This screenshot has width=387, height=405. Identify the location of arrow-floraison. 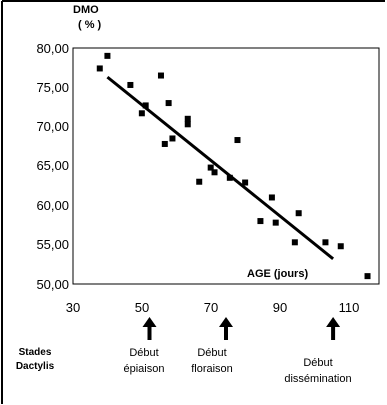
(226, 328).